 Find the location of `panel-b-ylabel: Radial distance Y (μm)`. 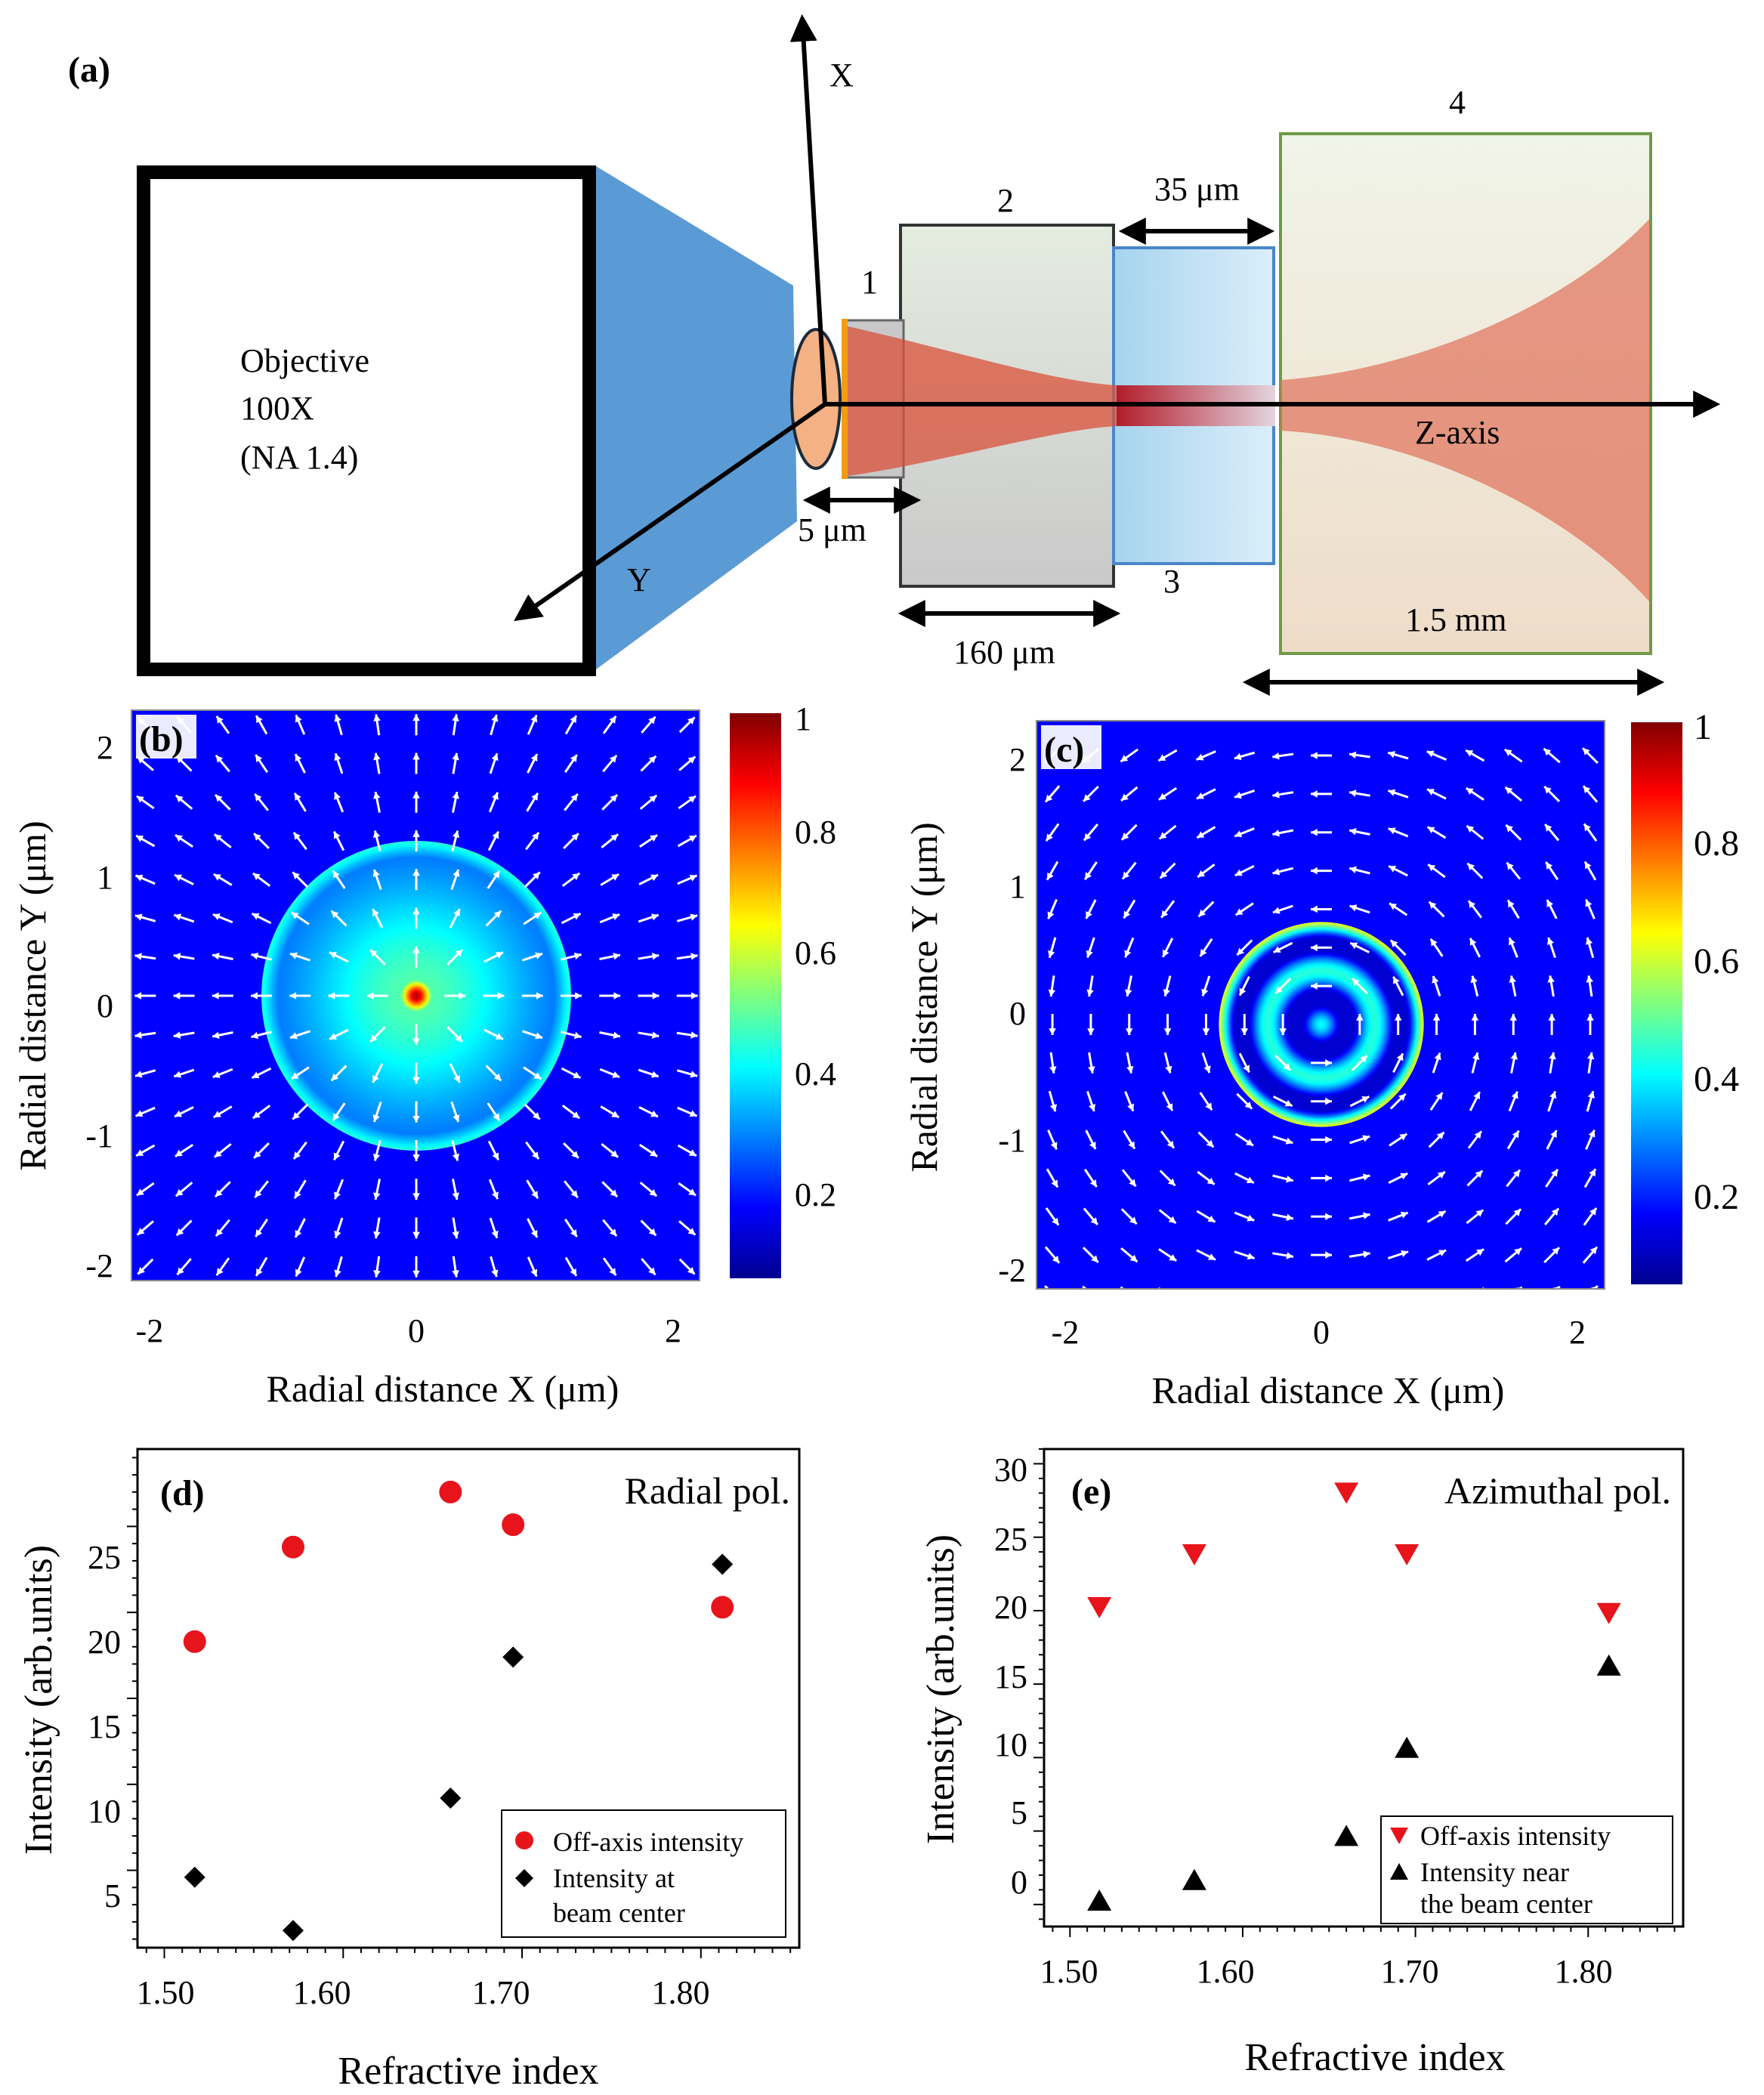

panel-b-ylabel: Radial distance Y (μm) is located at coordinates (32, 995).